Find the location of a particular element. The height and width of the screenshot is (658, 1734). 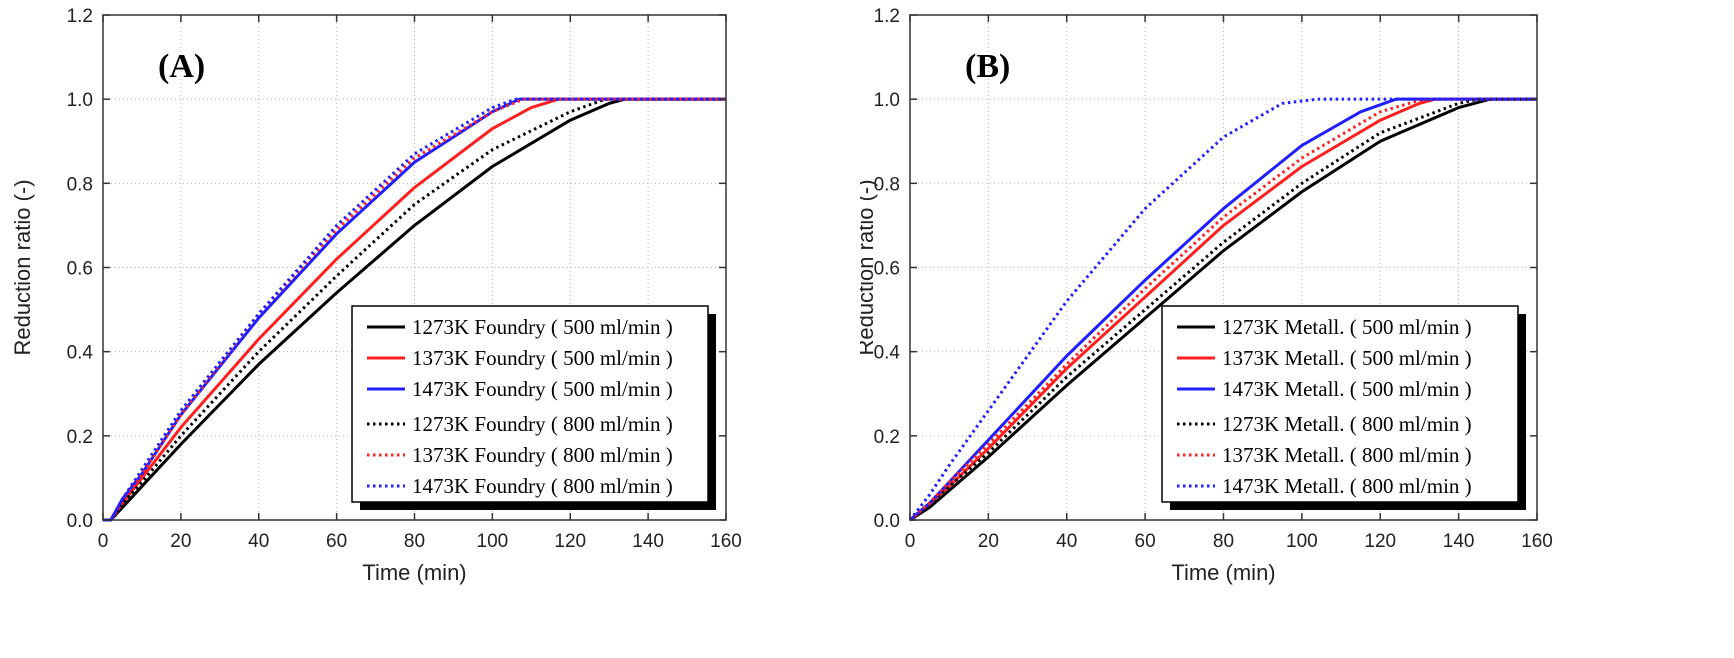

legend-label-2: 1373K Foundry ( 500 ml/min ) is located at coordinates (542, 358).